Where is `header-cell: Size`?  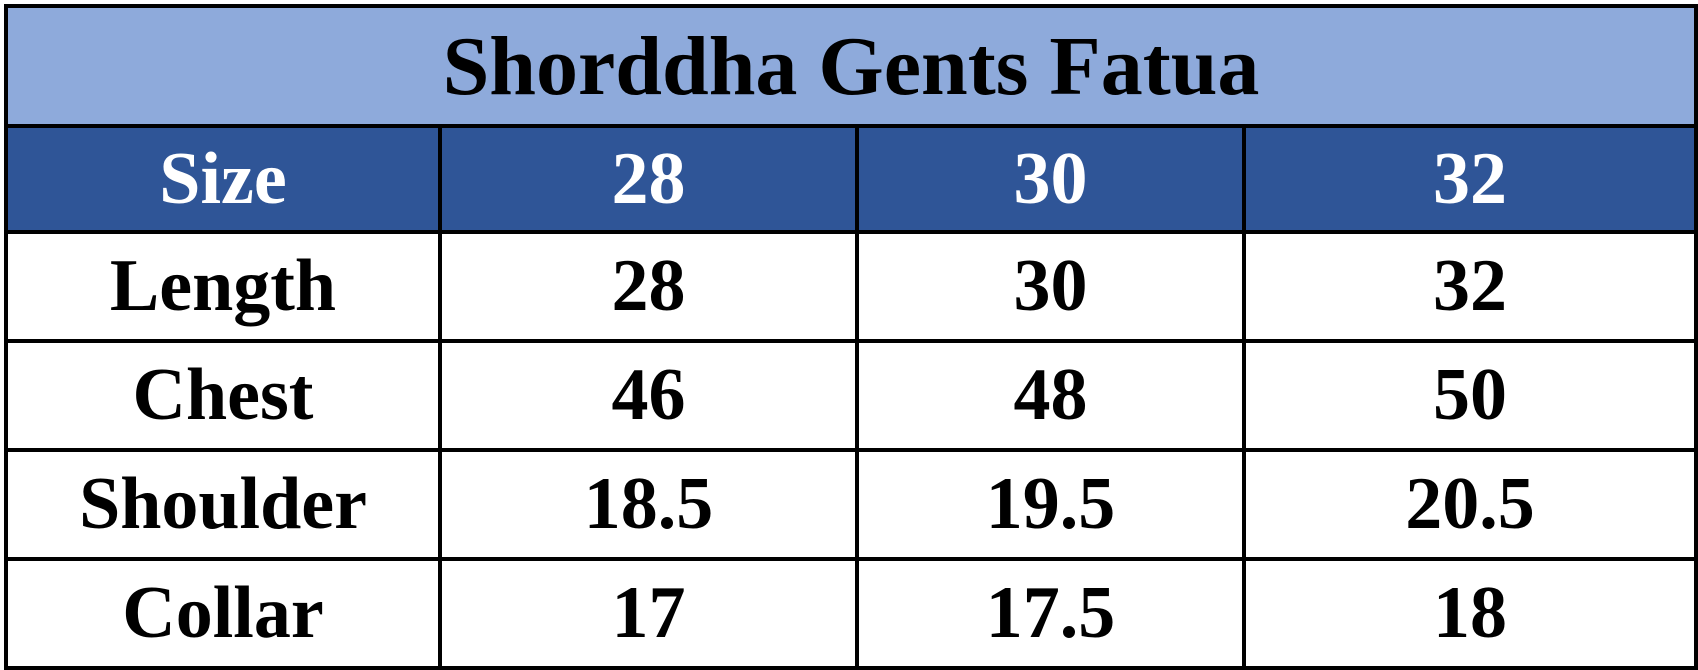 header-cell: Size is located at coordinates (223, 179).